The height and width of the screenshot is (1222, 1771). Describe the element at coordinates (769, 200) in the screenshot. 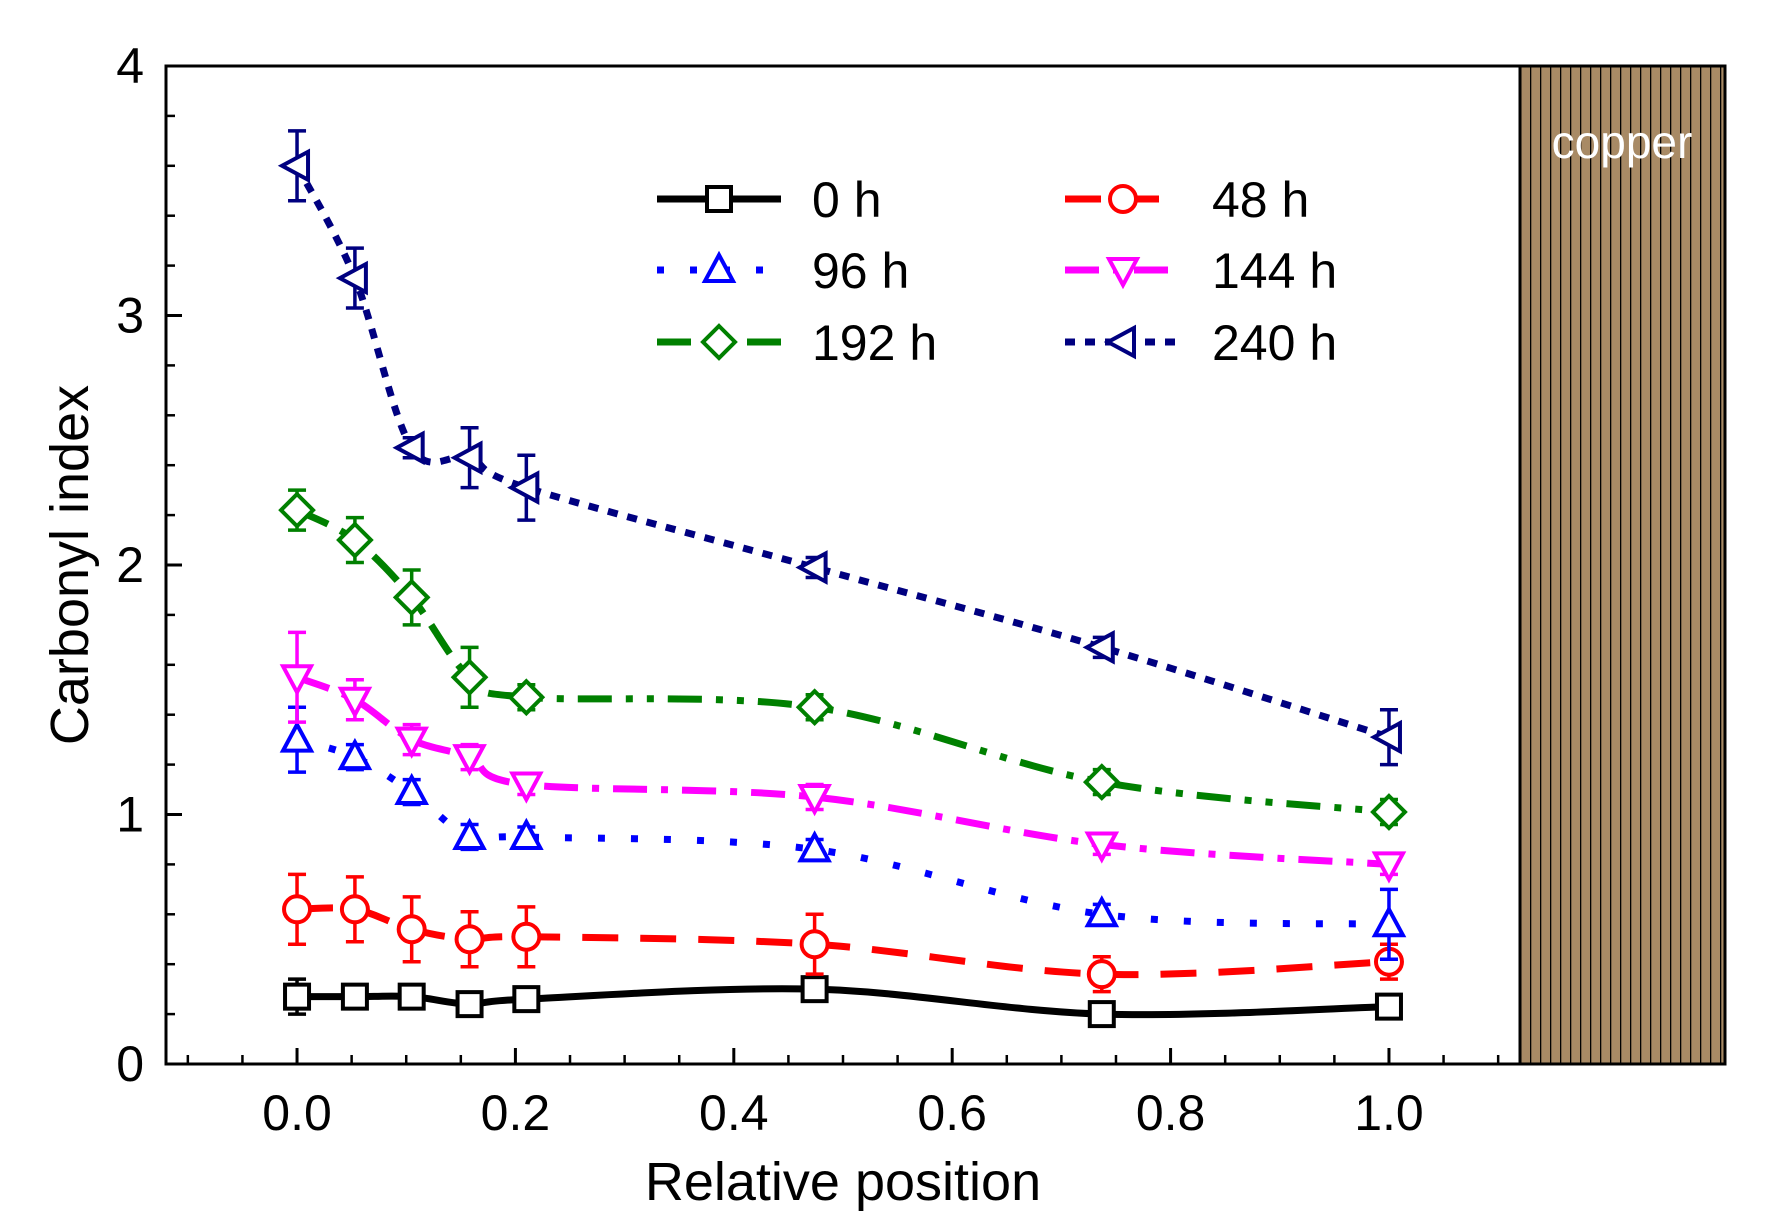

I see `legend-item: 0 h` at that location.